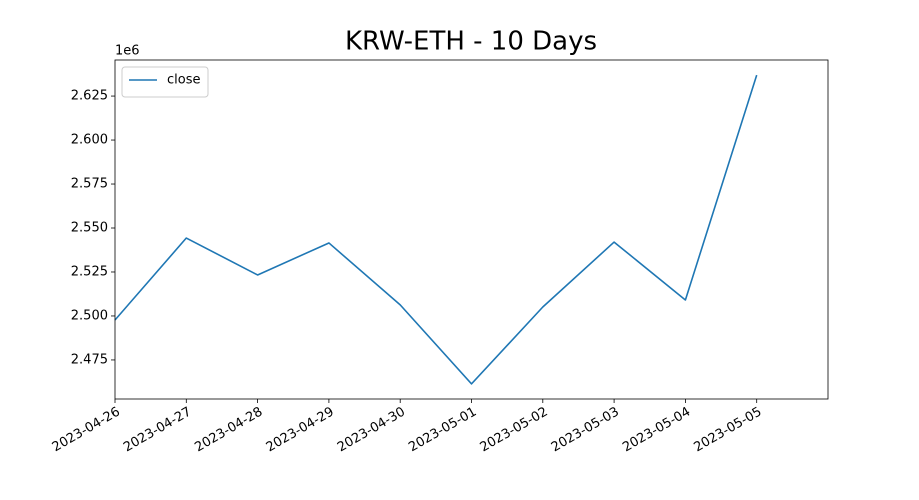 The height and width of the screenshot is (500, 919). Describe the element at coordinates (89, 140) in the screenshot. I see `y-tick-label: 2.600` at that location.